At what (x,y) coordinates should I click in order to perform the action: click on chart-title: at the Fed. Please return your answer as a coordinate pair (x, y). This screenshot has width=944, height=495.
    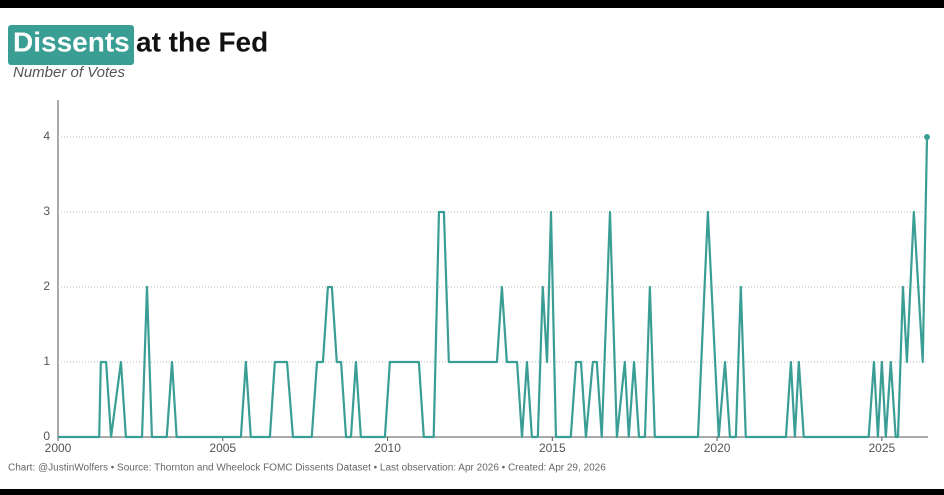
    Looking at the image, I should click on (202, 41).